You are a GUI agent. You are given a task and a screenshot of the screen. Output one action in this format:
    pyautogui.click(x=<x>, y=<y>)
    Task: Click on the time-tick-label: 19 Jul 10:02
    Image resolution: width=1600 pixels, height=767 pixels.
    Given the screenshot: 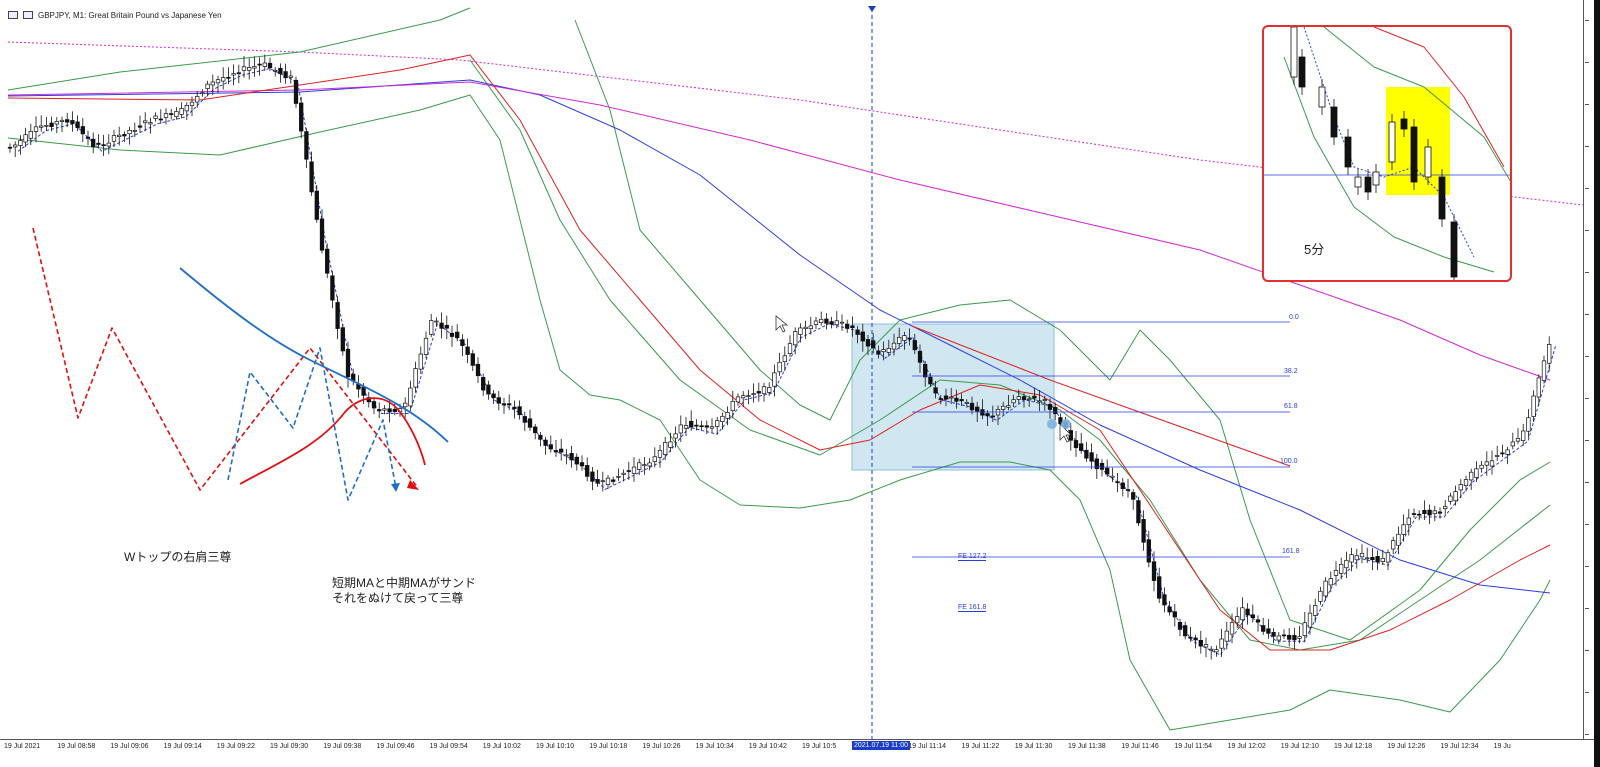 What is the action you would take?
    pyautogui.click(x=501, y=746)
    